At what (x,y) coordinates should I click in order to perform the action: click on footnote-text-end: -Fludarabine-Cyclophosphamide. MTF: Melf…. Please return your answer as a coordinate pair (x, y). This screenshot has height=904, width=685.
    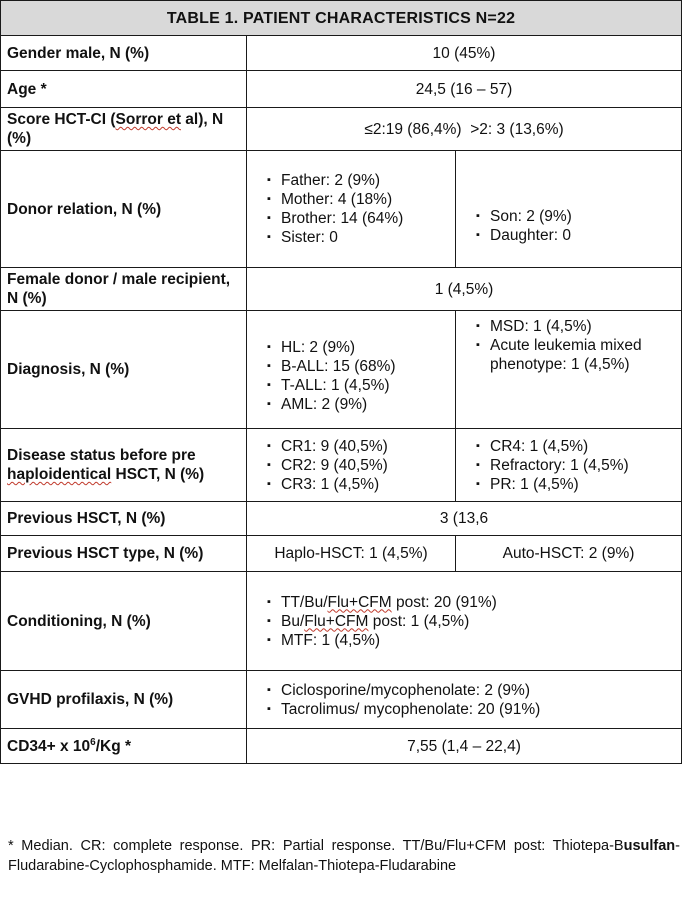
    Looking at the image, I should click on (344, 856).